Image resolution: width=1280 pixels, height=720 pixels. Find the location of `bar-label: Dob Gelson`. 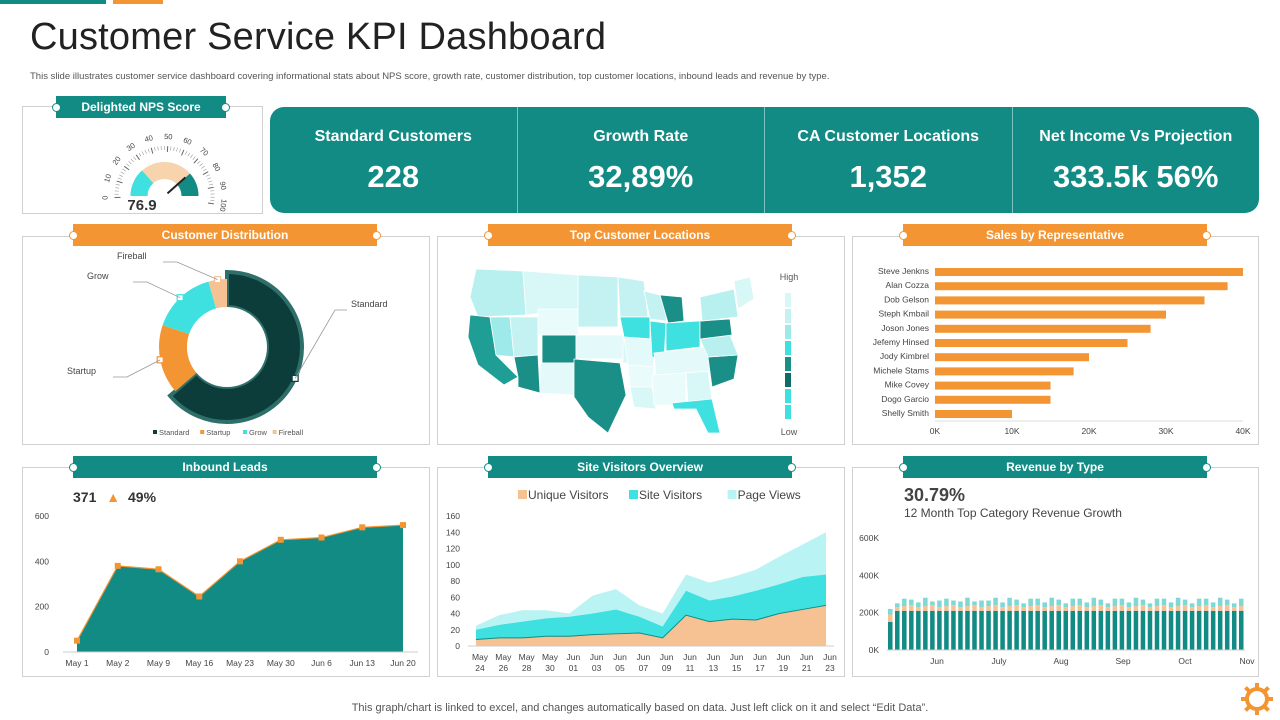

bar-label: Dob Gelson is located at coordinates (906, 299).